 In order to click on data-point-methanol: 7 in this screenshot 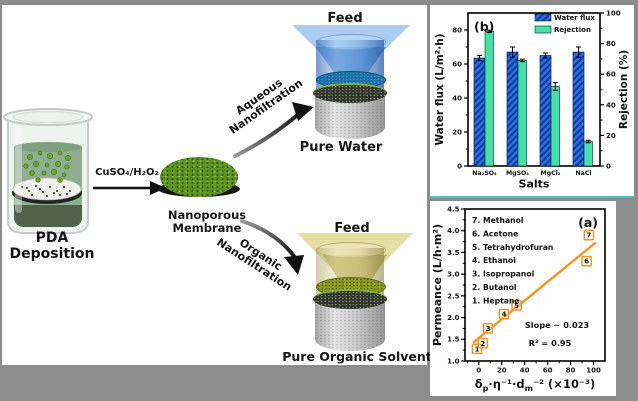, I will do `click(589, 235)`.